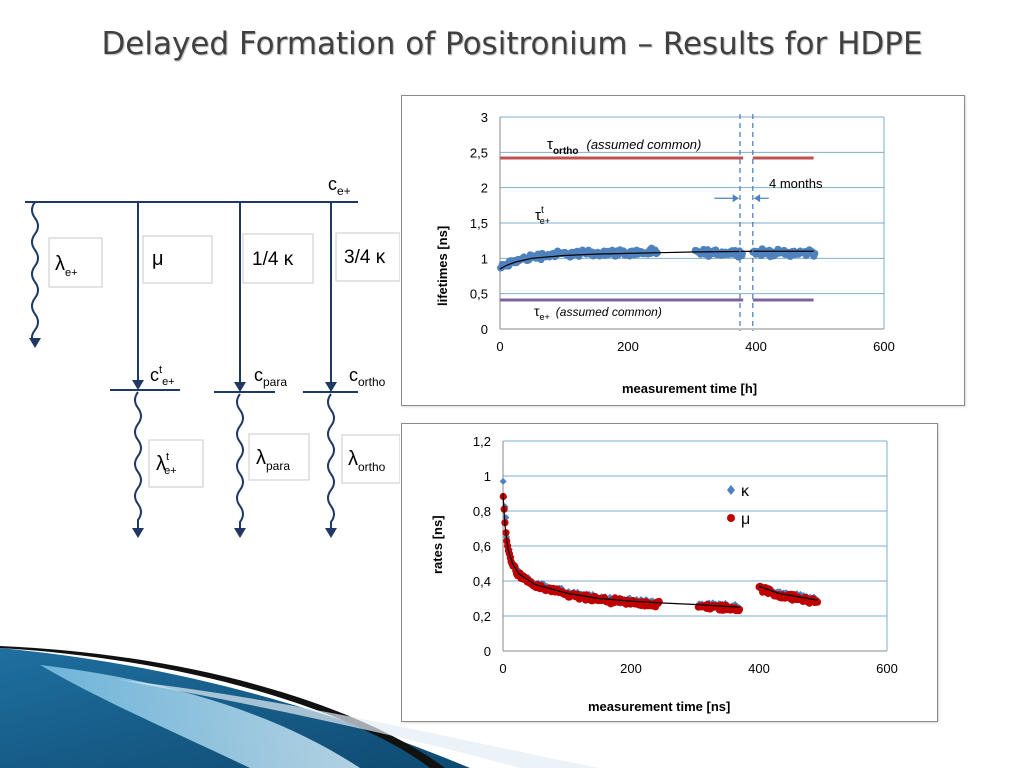 This screenshot has width=1024, height=768. What do you see at coordinates (731, 490) in the screenshot?
I see `legend-marker-kappa` at bounding box center [731, 490].